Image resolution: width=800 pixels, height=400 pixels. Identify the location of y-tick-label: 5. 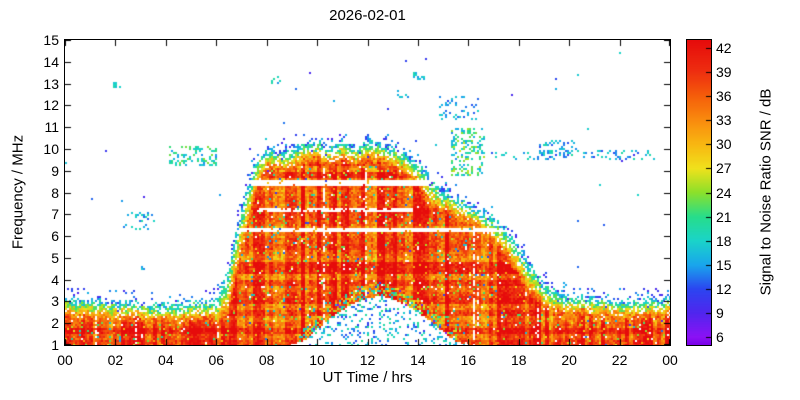
(55, 257).